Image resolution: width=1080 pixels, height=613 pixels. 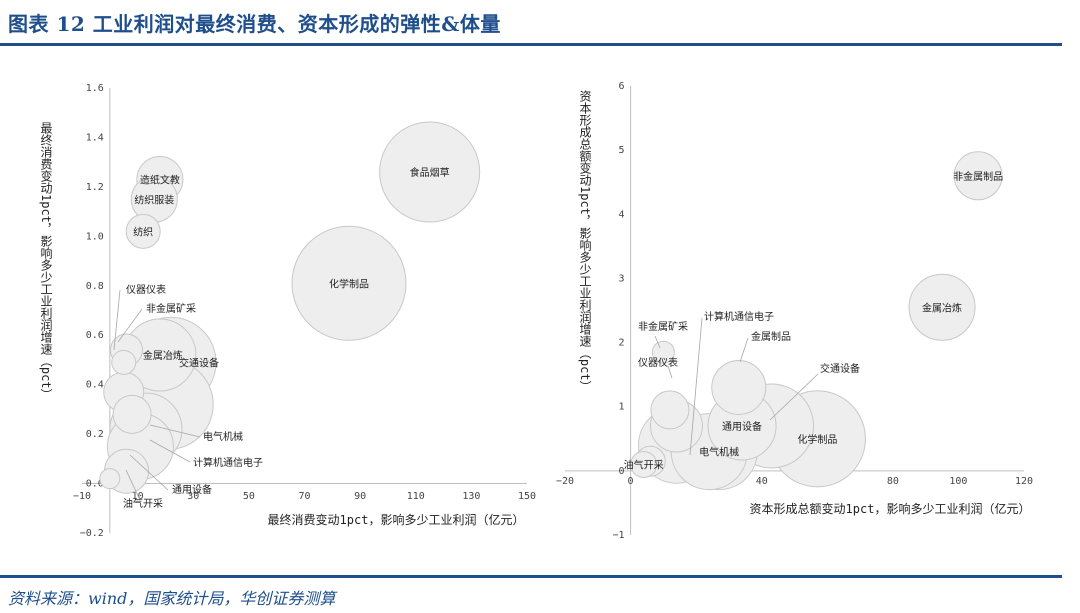 What do you see at coordinates (622, 278) in the screenshot?
I see `y-tick-label: 3` at bounding box center [622, 278].